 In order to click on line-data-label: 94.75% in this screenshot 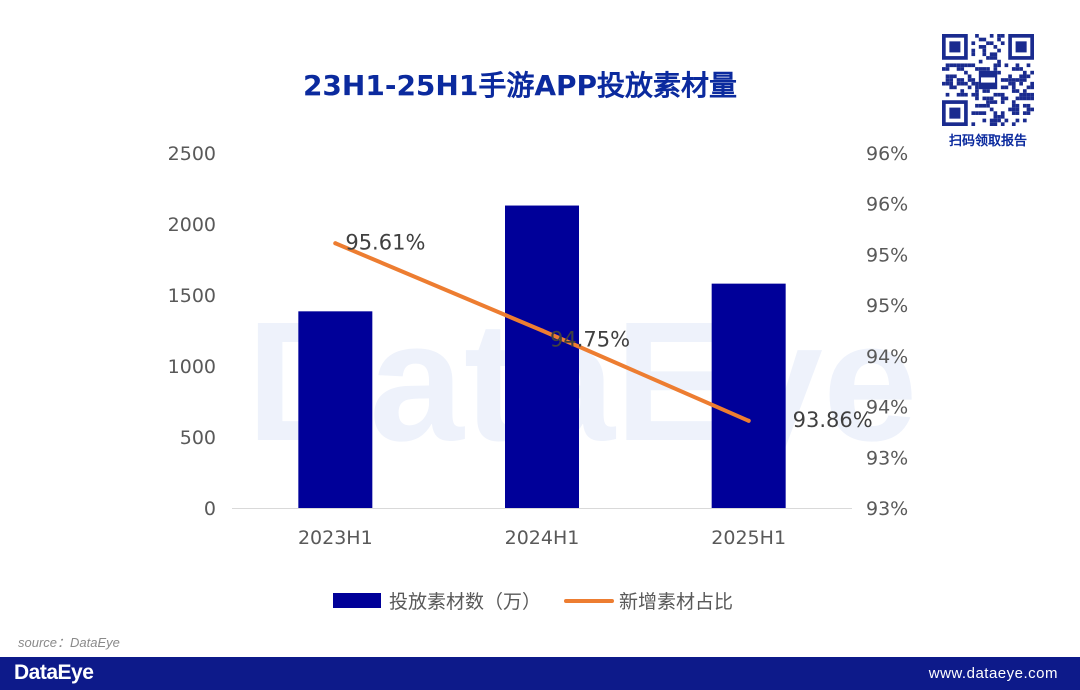, I will do `click(590, 340)`.